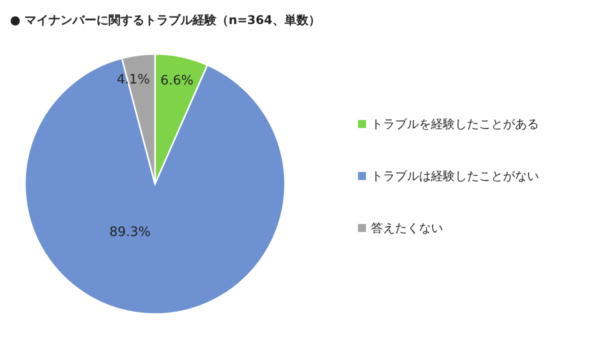 The width and height of the screenshot is (600, 340). I want to click on legend-label: トラブルを経験したことがある, so click(455, 124).